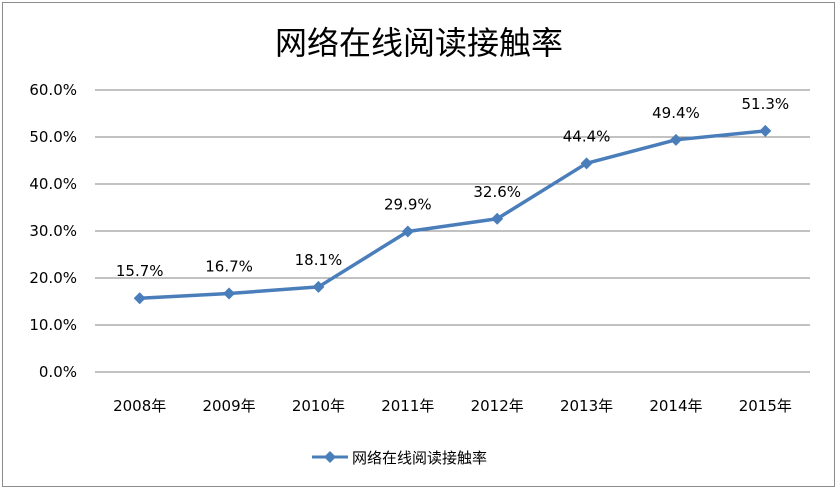 The image size is (839, 491). I want to click on data-label: 44.4%, so click(587, 136).